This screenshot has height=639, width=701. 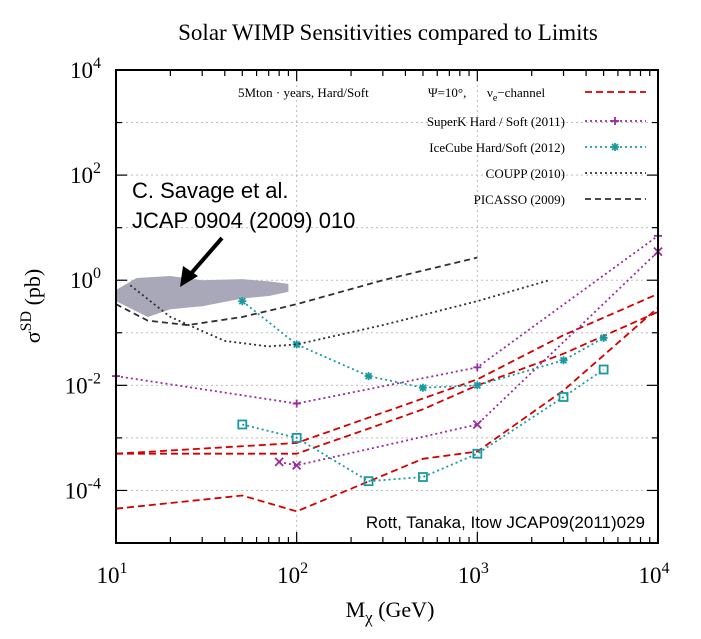 What do you see at coordinates (97, 168) in the screenshot?
I see `y-tick-label-exp: 2` at bounding box center [97, 168].